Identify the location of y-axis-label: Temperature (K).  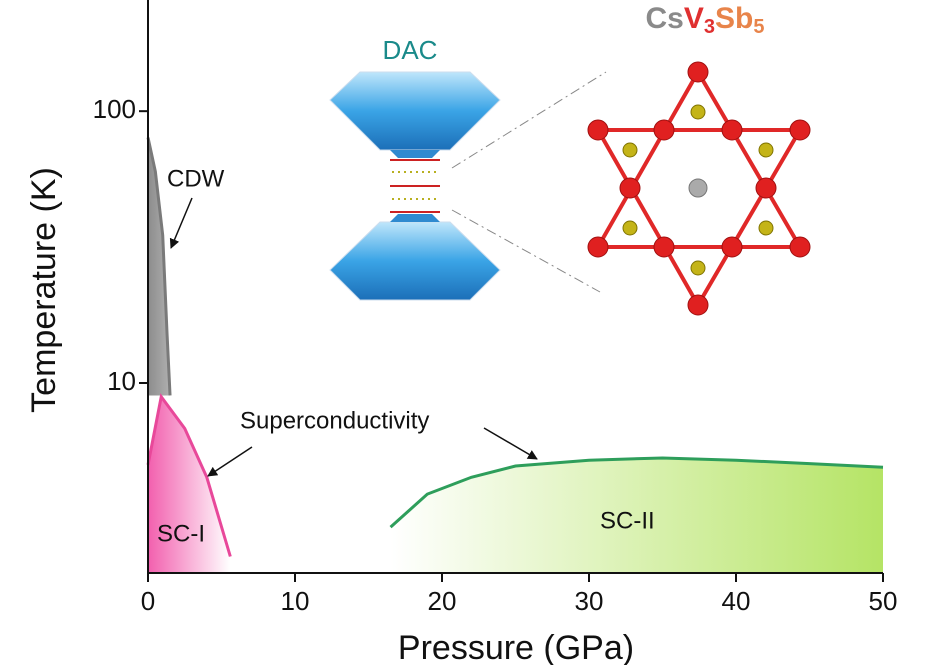
(44, 290).